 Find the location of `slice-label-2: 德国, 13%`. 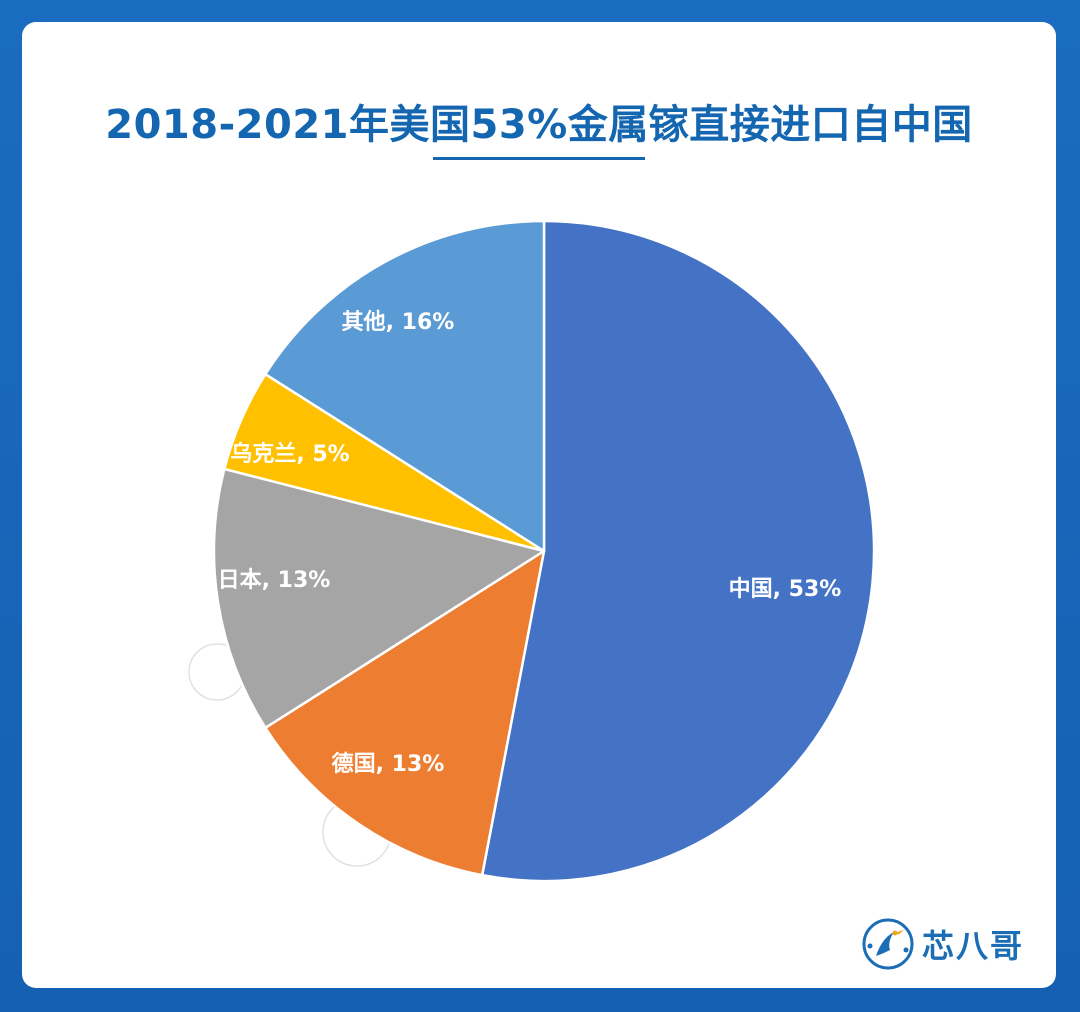

slice-label-2: 德国, 13% is located at coordinates (388, 764).